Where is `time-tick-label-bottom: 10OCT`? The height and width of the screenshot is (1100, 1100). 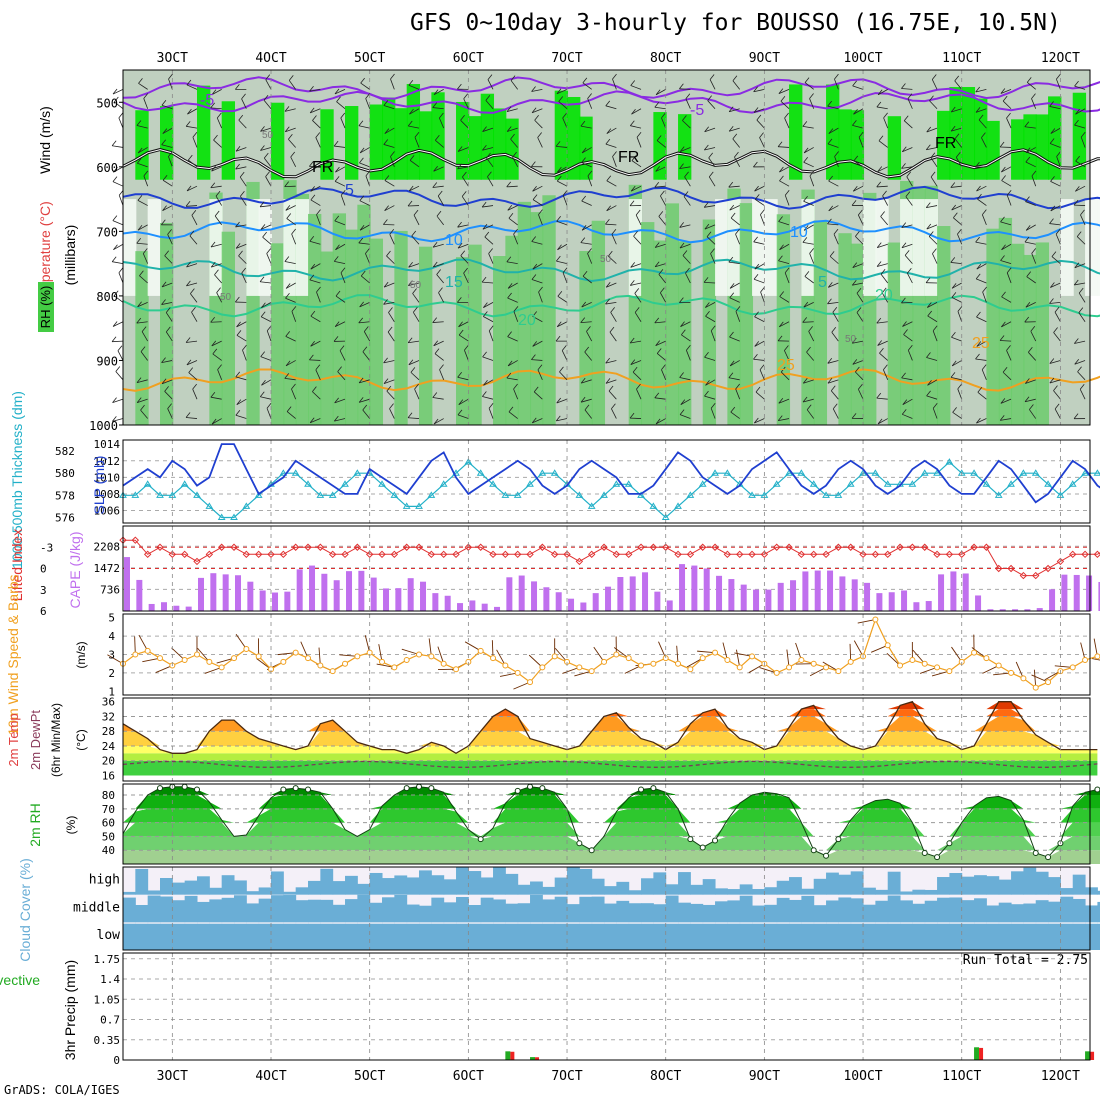 time-tick-label-bottom: 10OCT is located at coordinates (862, 1076).